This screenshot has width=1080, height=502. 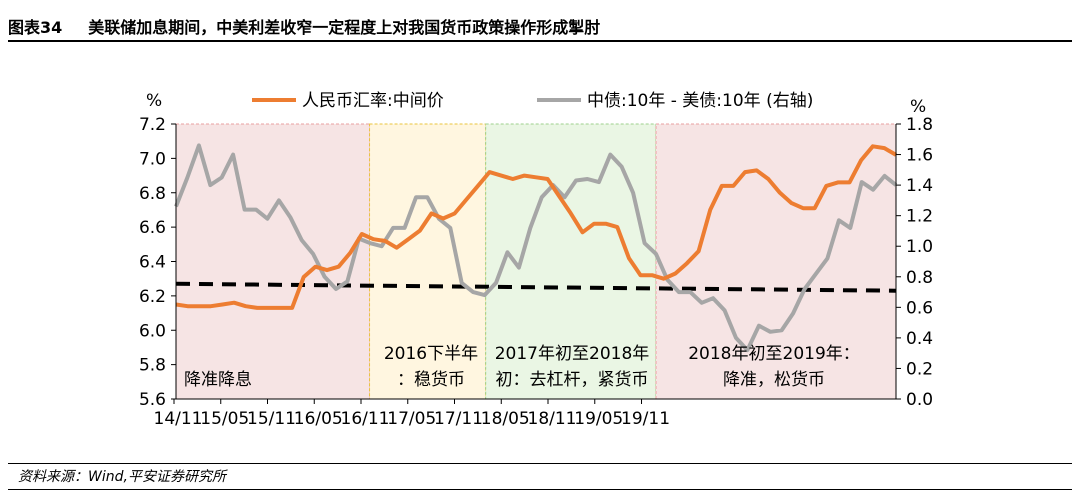 What do you see at coordinates (919, 369) in the screenshot?
I see `y-right-tick-label: 0.2` at bounding box center [919, 369].